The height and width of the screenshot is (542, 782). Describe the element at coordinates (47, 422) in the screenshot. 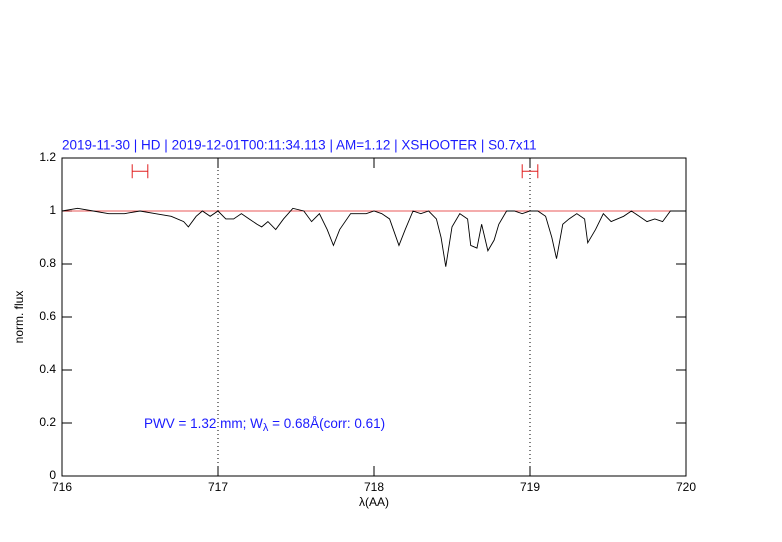

I see `y-tick-label: 0.2` at that location.